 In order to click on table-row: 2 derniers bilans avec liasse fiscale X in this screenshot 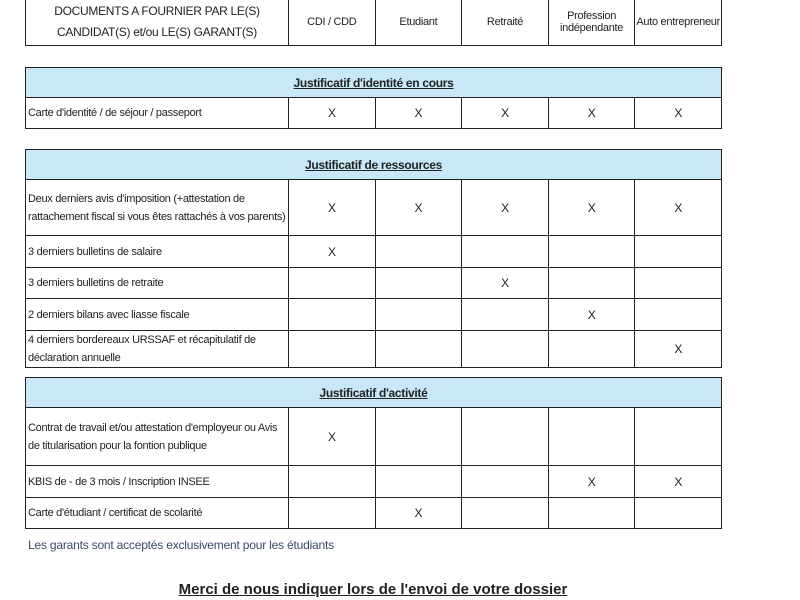, I will do `click(373, 314)`.